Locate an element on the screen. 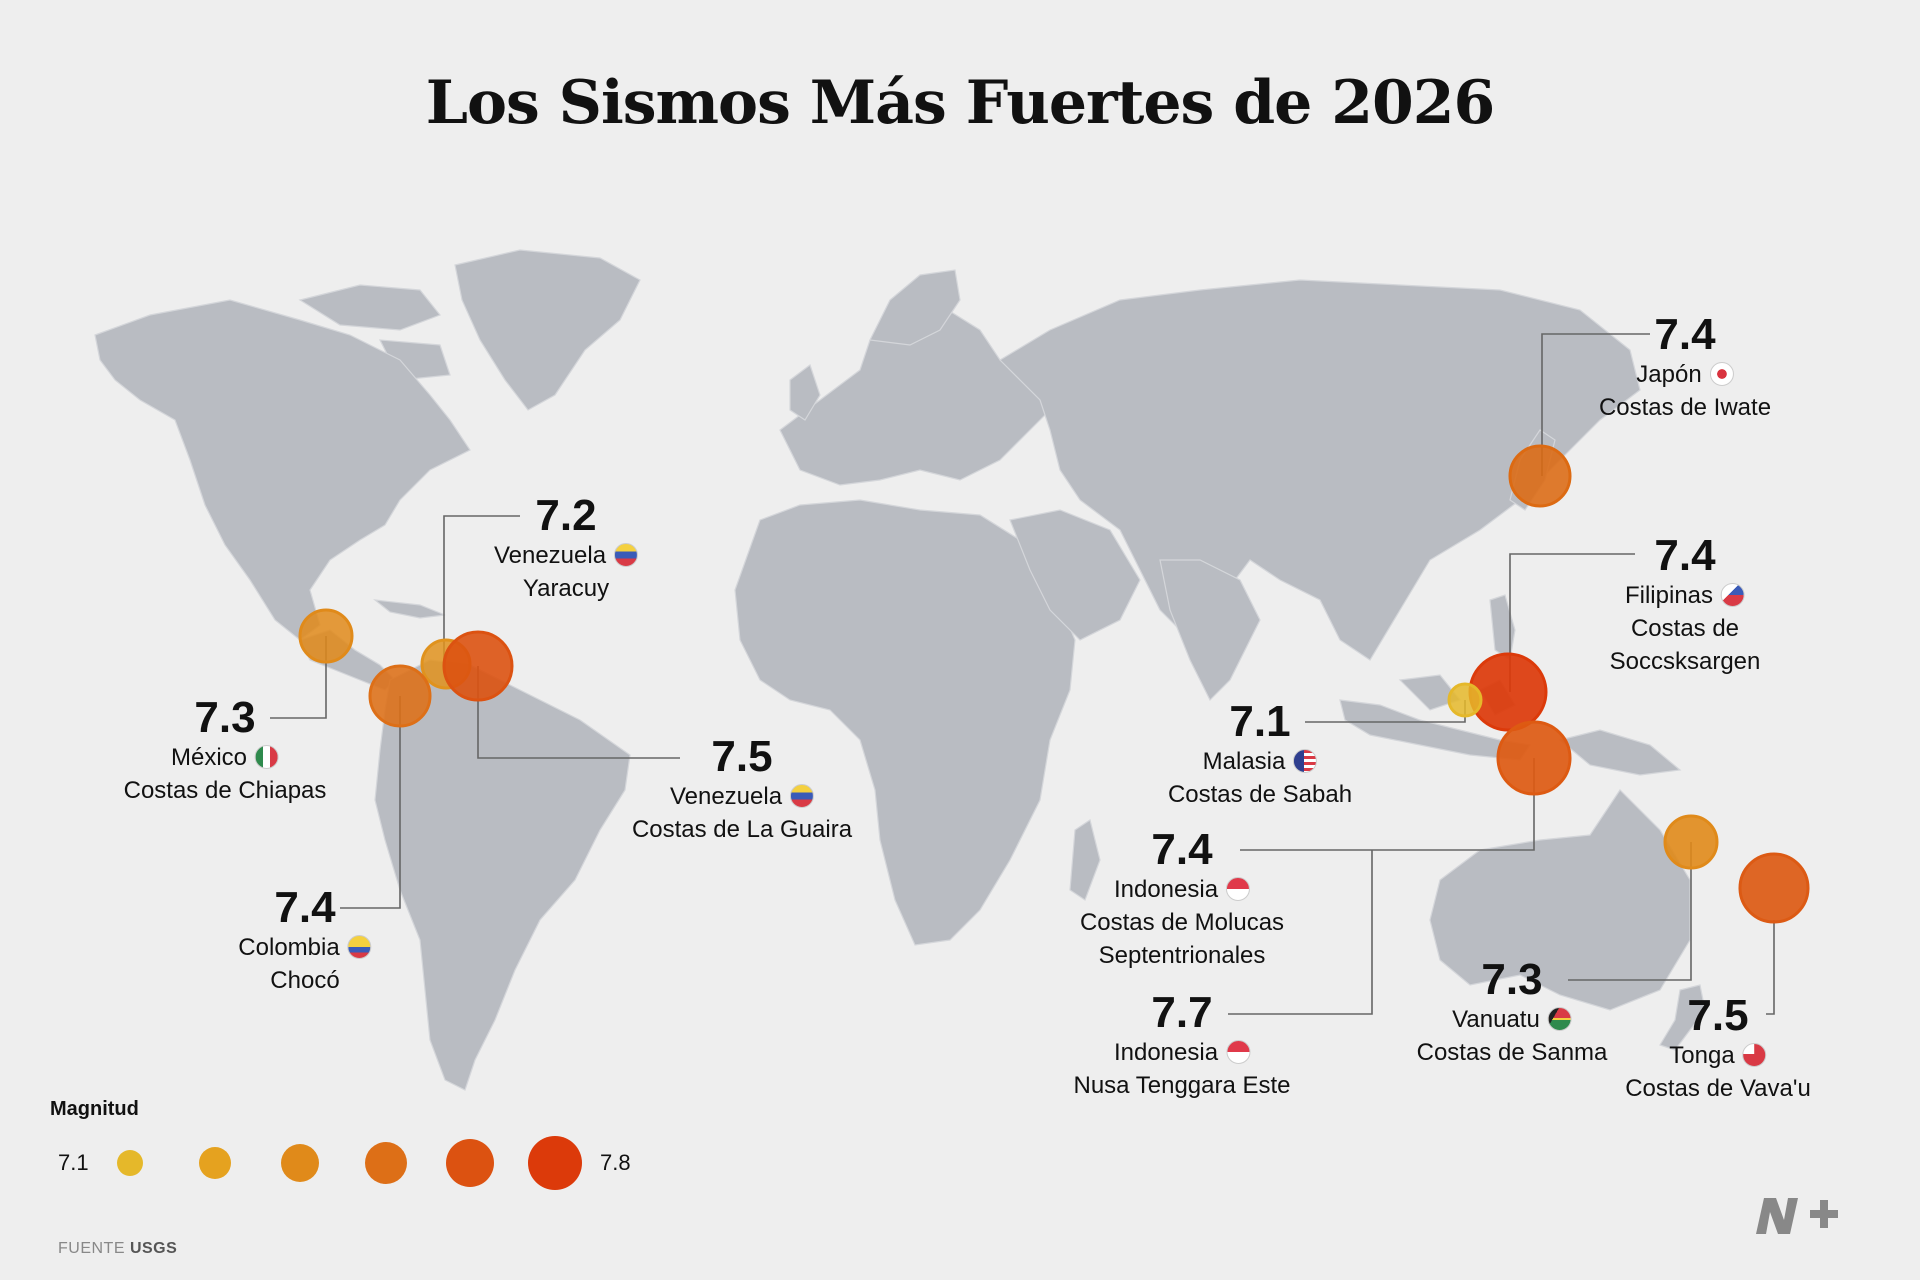 Image resolution: width=1920 pixels, height=1280 pixels. quake-label-chiapas: 7.3 México Costas de Chiapas is located at coordinates (225, 751).